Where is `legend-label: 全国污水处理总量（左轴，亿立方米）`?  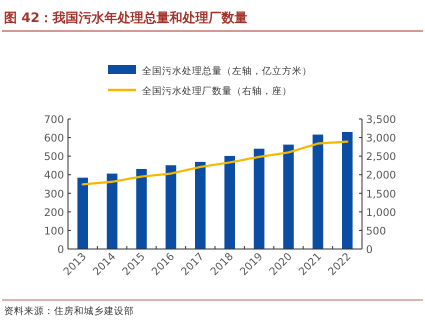 legend-label: 全国污水处理总量（左轴，亿立方米） is located at coordinates (227, 71).